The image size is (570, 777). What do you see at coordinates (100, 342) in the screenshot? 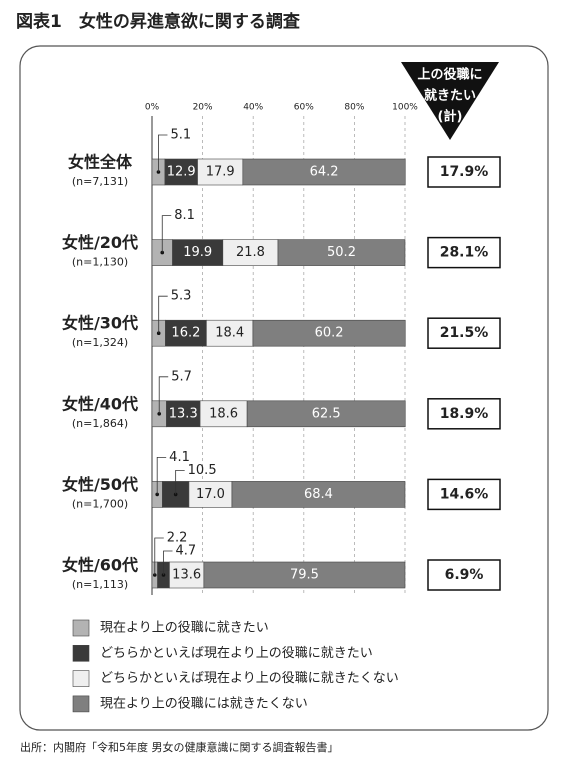
I see `n-label: (n=1,324)` at bounding box center [100, 342].